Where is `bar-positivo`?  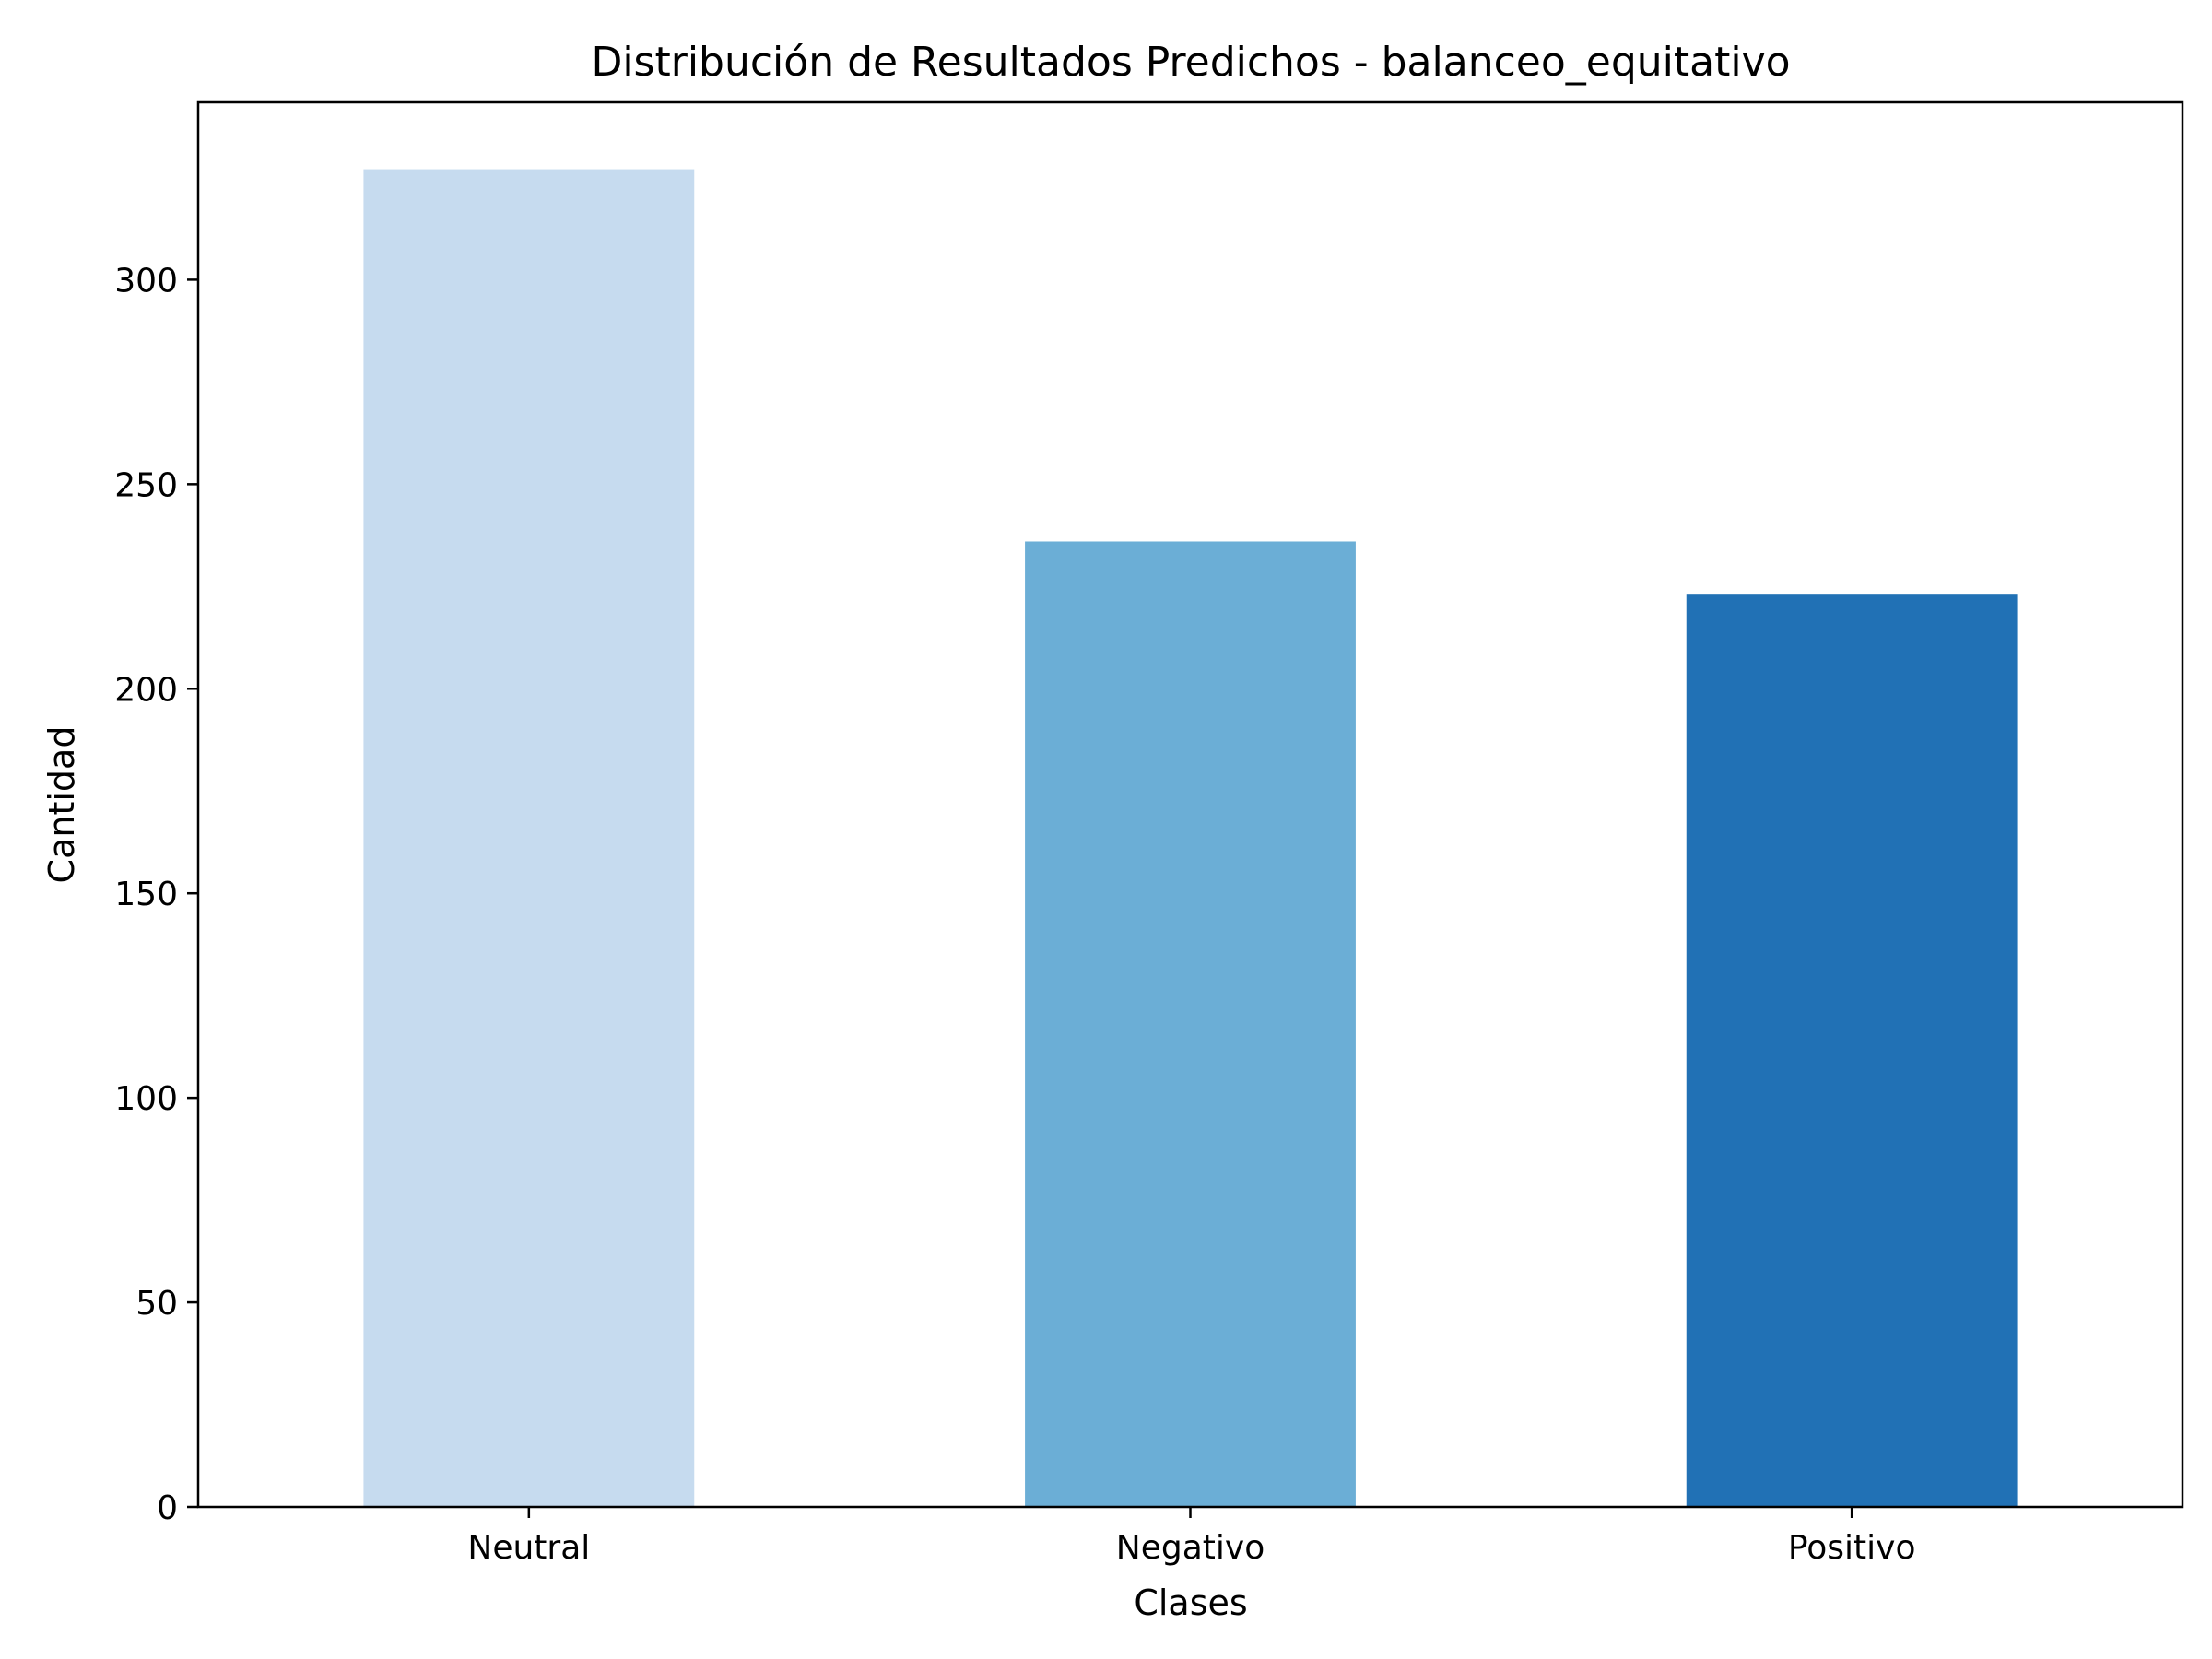 bar-positivo is located at coordinates (1852, 1050).